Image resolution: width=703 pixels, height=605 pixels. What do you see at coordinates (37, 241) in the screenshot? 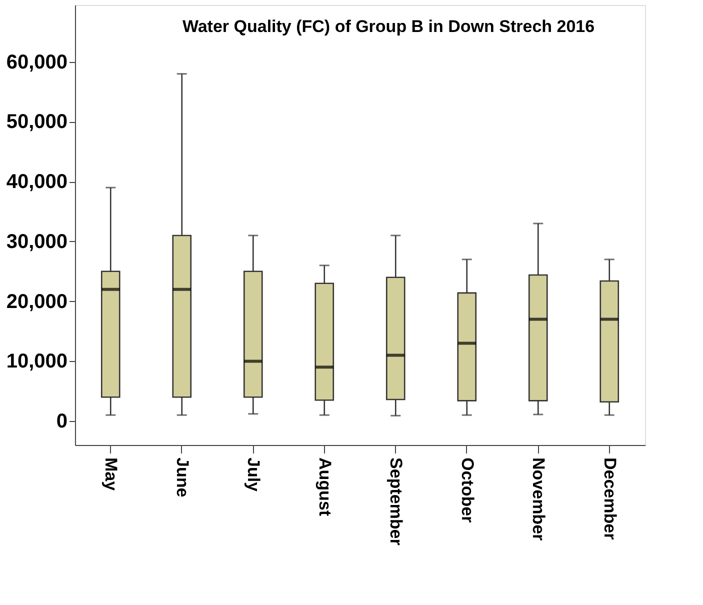
I see `y-tick-label: 30,000` at bounding box center [37, 241].